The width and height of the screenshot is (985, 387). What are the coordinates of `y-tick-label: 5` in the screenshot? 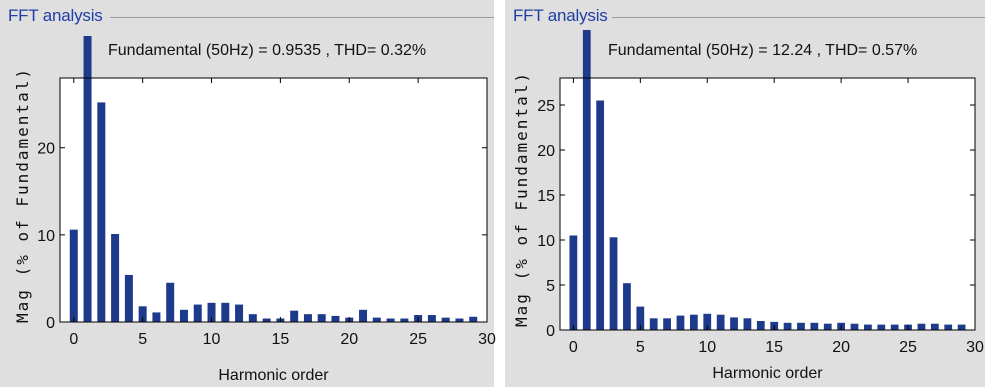 It's located at (550, 286).